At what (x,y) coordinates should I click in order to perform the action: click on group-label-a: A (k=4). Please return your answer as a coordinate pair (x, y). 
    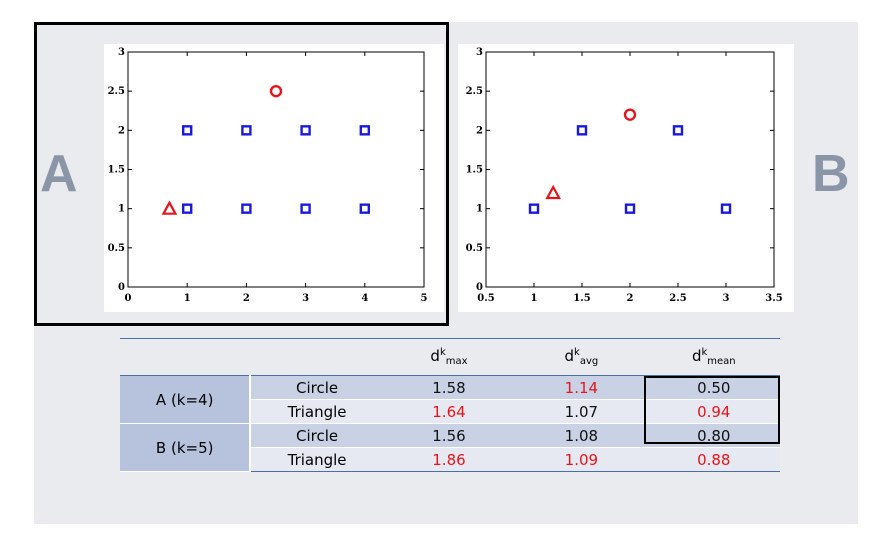
    Looking at the image, I should click on (186, 399).